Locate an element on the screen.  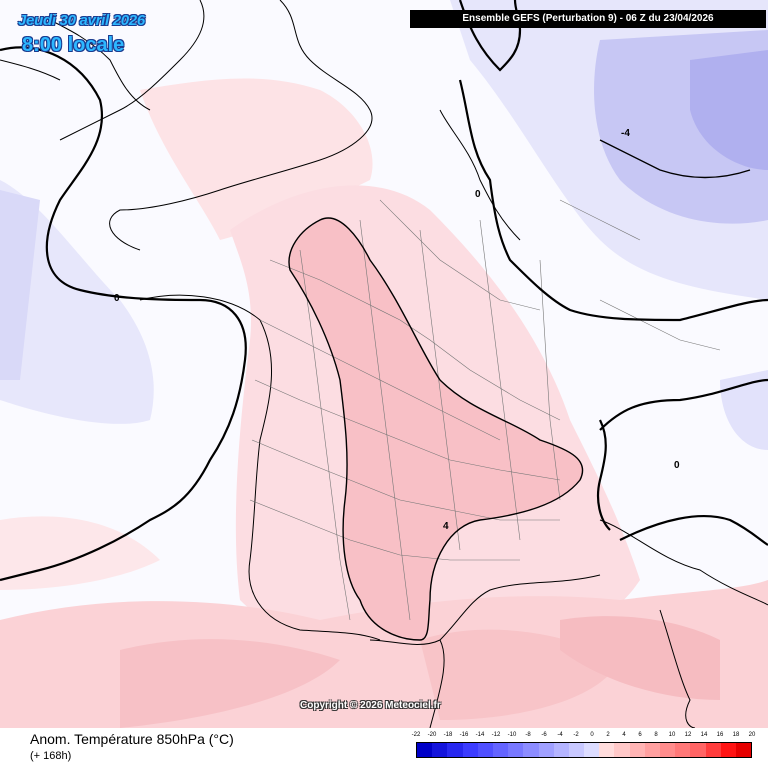
legend-label: 8 is located at coordinates (656, 735).